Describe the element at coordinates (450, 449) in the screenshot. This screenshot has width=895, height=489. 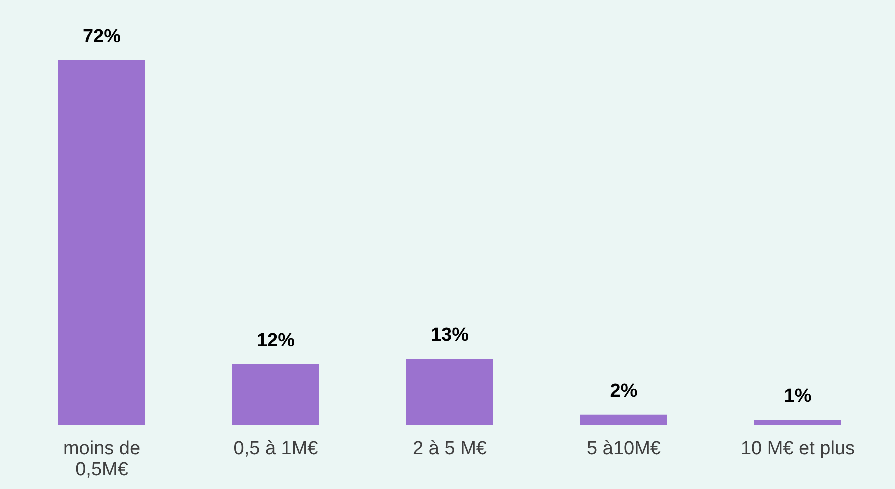
I see `x-tick-label: 2 à 5 M€` at that location.